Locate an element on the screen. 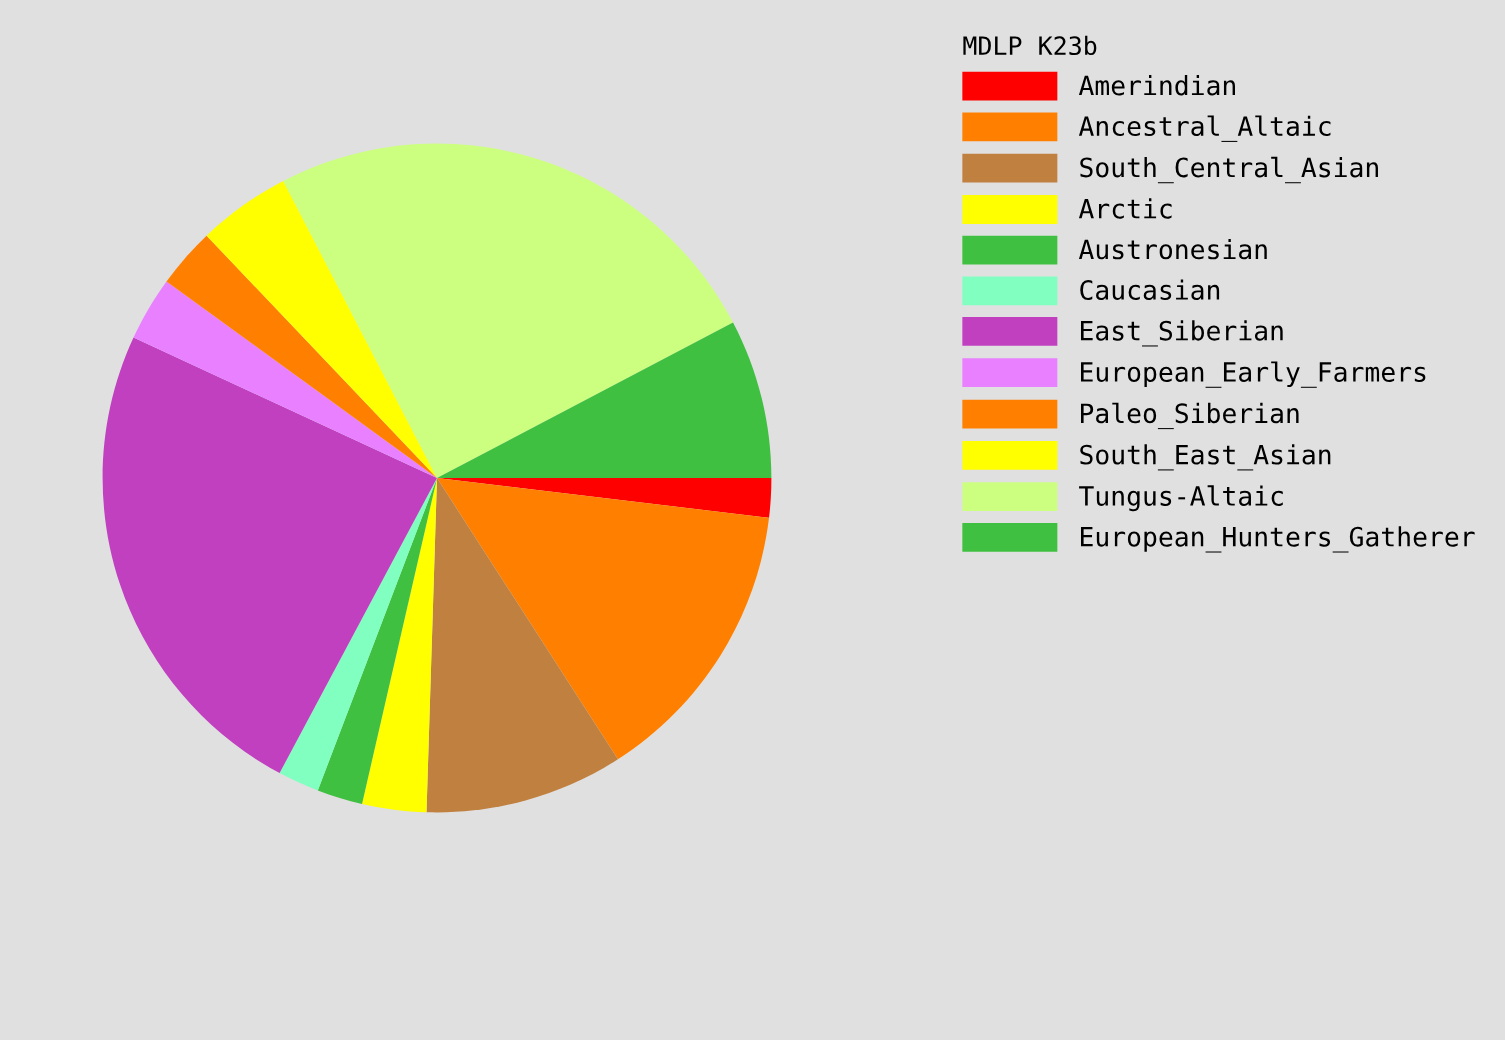 The width and height of the screenshot is (1505, 1040). legend-title: MDLP K23b is located at coordinates (1030, 45).